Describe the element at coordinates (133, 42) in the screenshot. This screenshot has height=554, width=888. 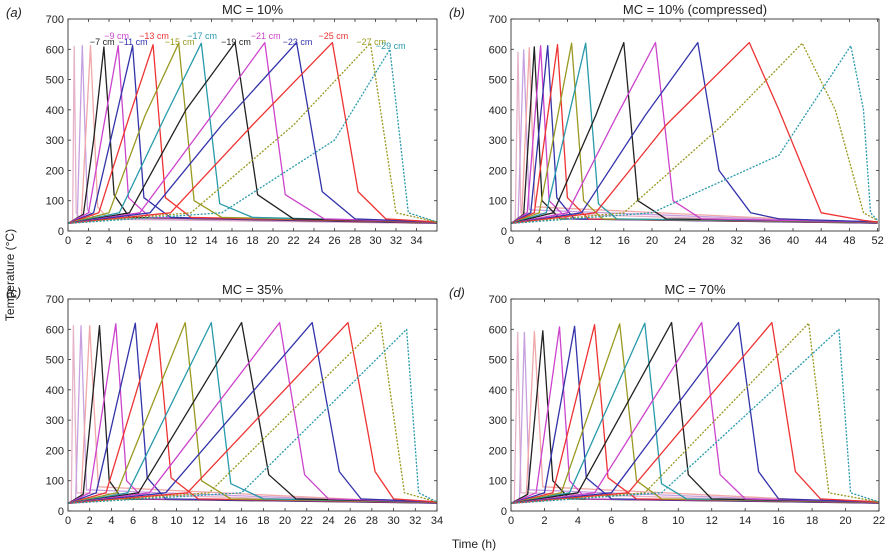
I see `depth-annotation: −11 cm` at that location.